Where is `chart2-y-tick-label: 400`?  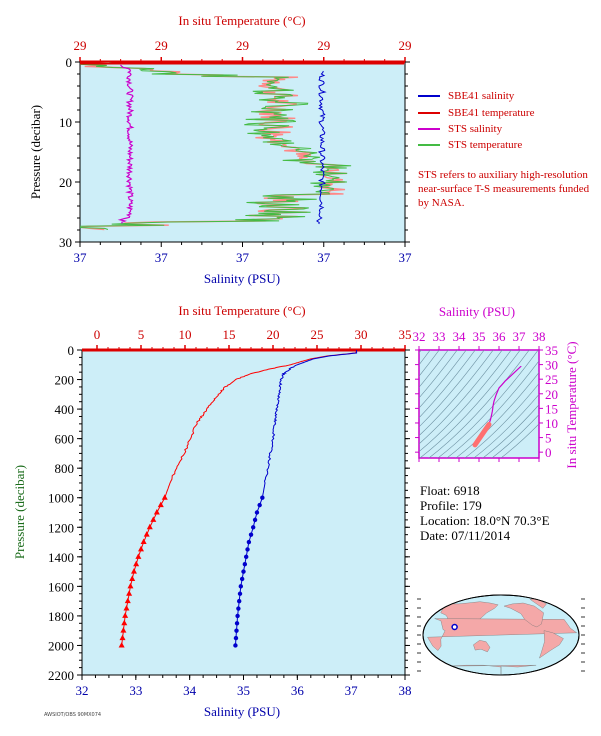 chart2-y-tick-label: 400 is located at coordinates (65, 409).